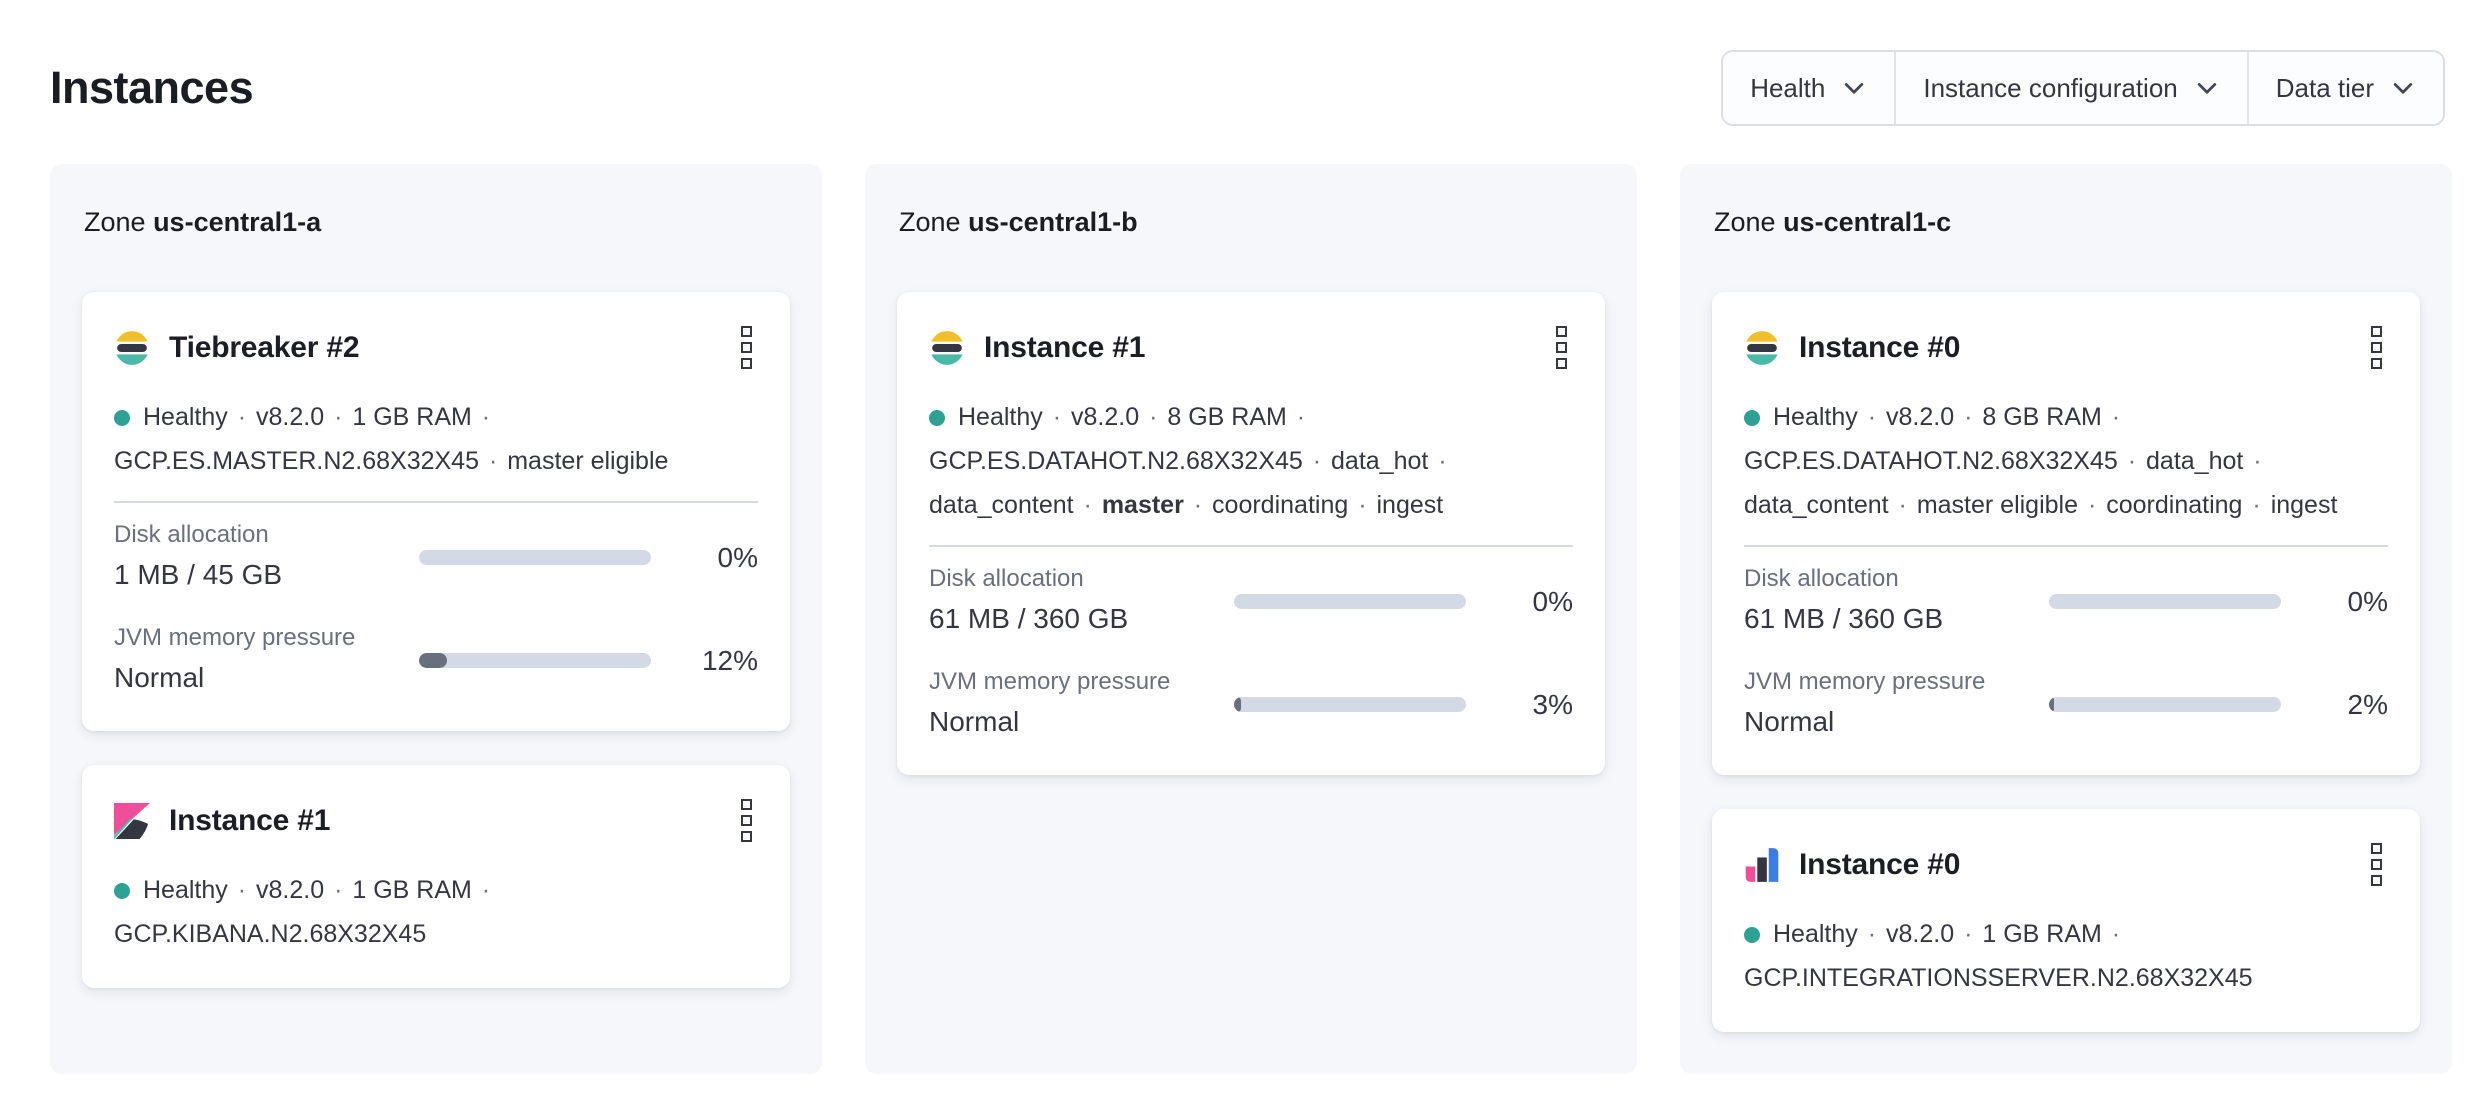 Image resolution: width=2490 pixels, height=1102 pixels. Describe the element at coordinates (2050, 88) in the screenshot. I see `filter-label: Instance configuration` at that location.